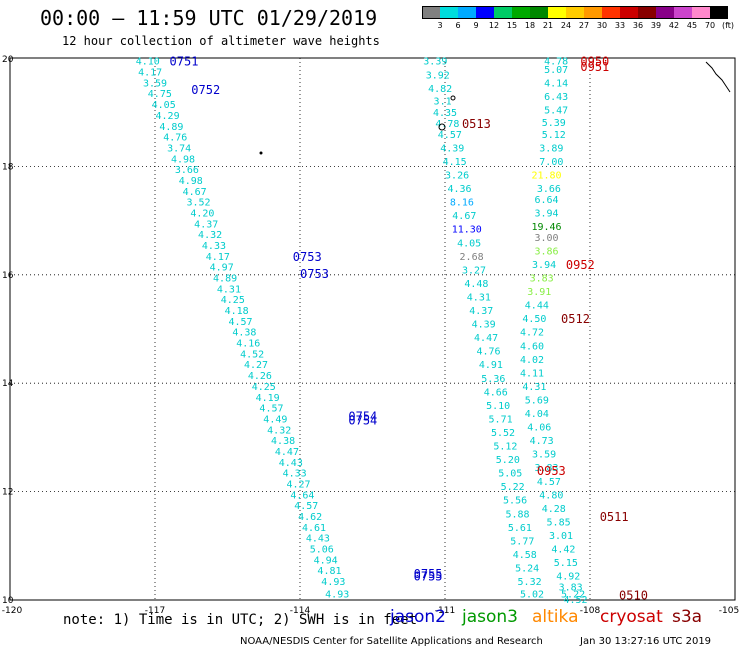  What do you see at coordinates (620, 25) in the screenshot?
I see `color-scale-label: 33` at bounding box center [620, 25].